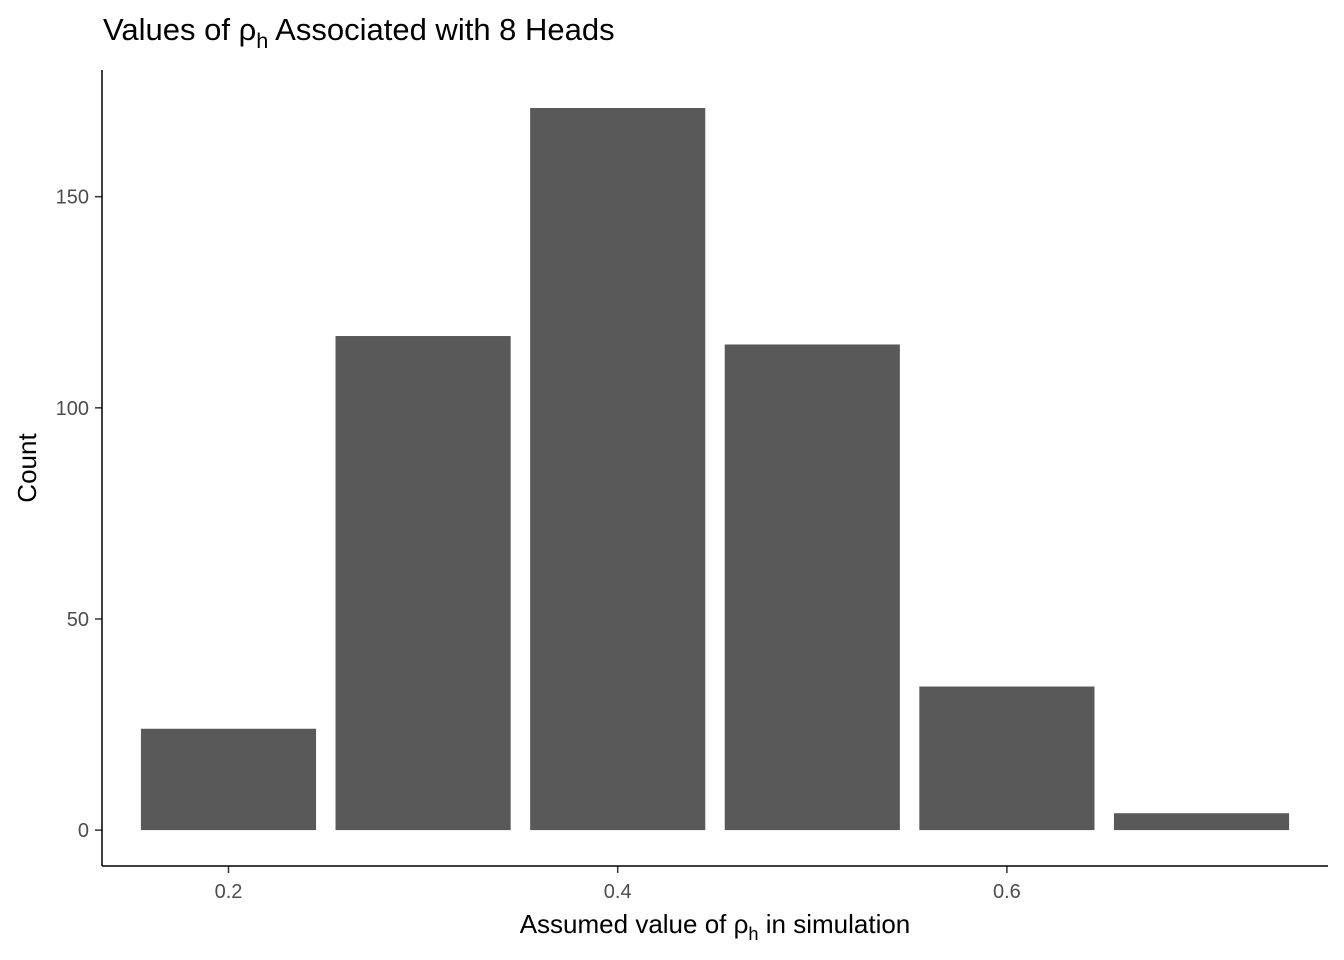  Describe the element at coordinates (262, 40) in the screenshot. I see `chart-title-subscript: h` at that location.